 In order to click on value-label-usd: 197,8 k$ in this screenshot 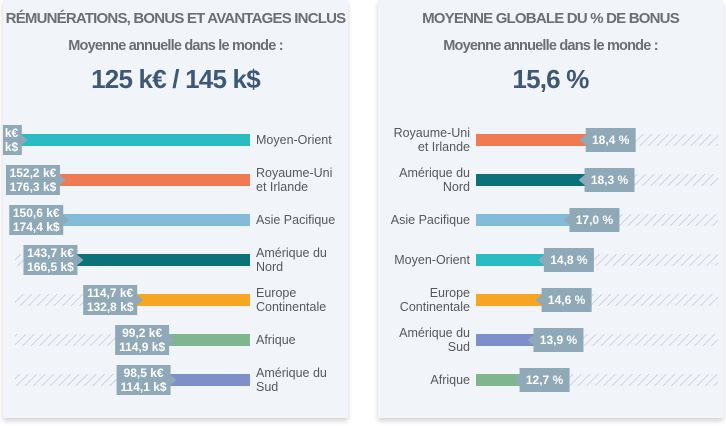, I will do `click(11, 147)`.